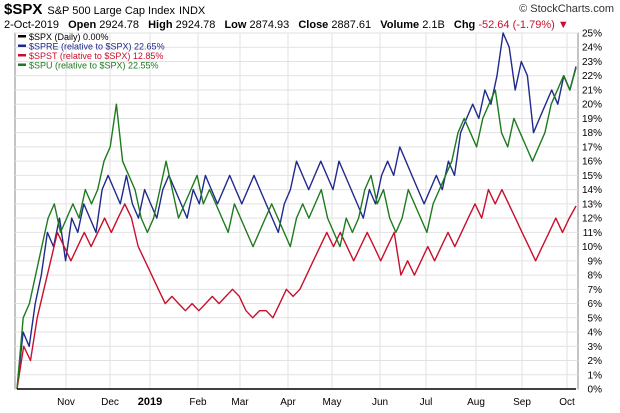 The image size is (620, 413). I want to click on index-tag: INDX, so click(192, 11).